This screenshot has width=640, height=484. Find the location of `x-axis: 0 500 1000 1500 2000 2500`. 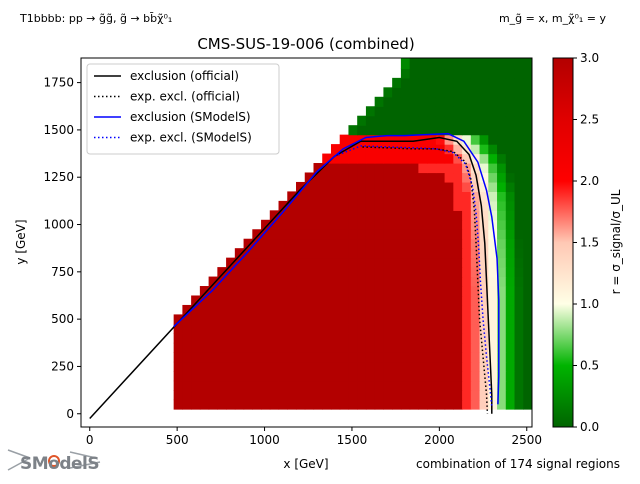

x-axis: 0 500 1000 1500 2000 2500 is located at coordinates (314, 437).